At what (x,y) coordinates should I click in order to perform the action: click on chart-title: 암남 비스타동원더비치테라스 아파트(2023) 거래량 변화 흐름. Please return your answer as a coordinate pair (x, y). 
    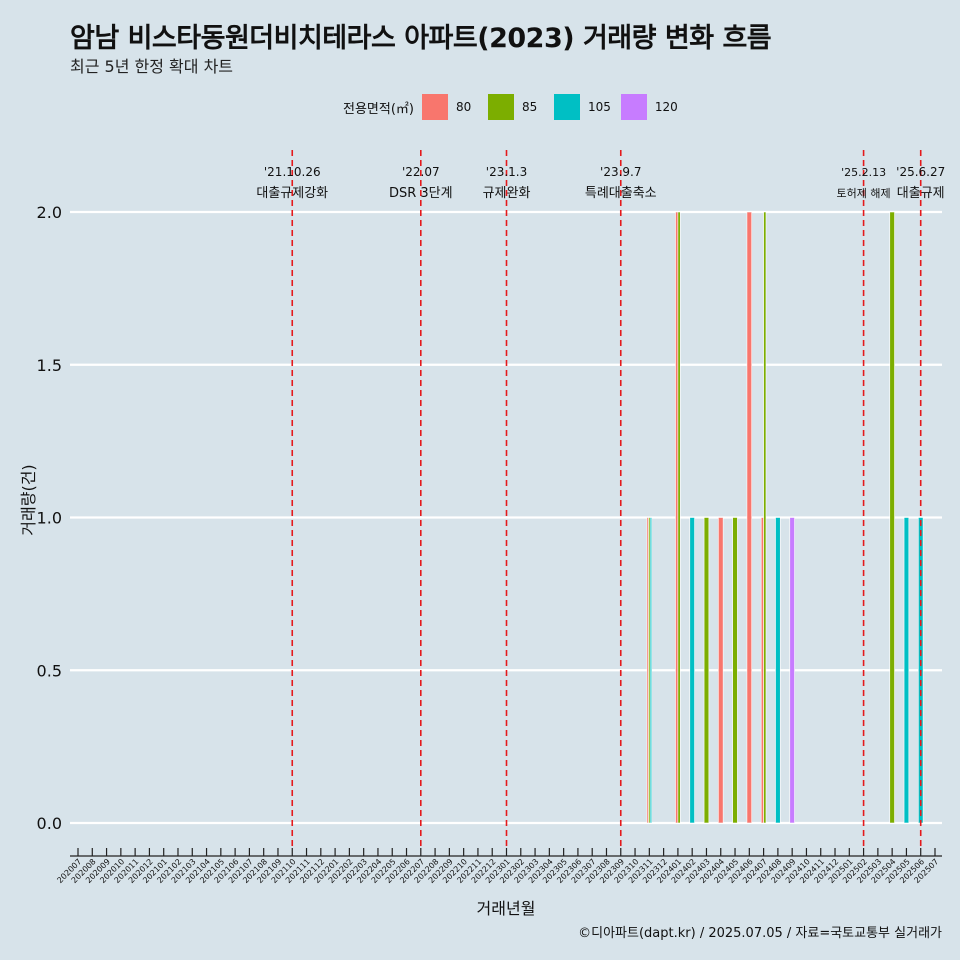
    Looking at the image, I should click on (421, 38).